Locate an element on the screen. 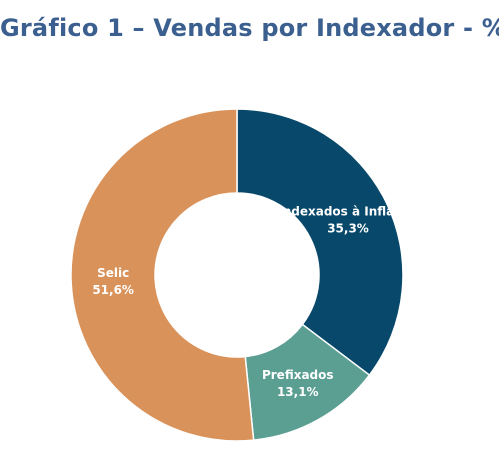 Image resolution: width=499 pixels, height=463 pixels. slice-label-value: 51,6% is located at coordinates (113, 290).